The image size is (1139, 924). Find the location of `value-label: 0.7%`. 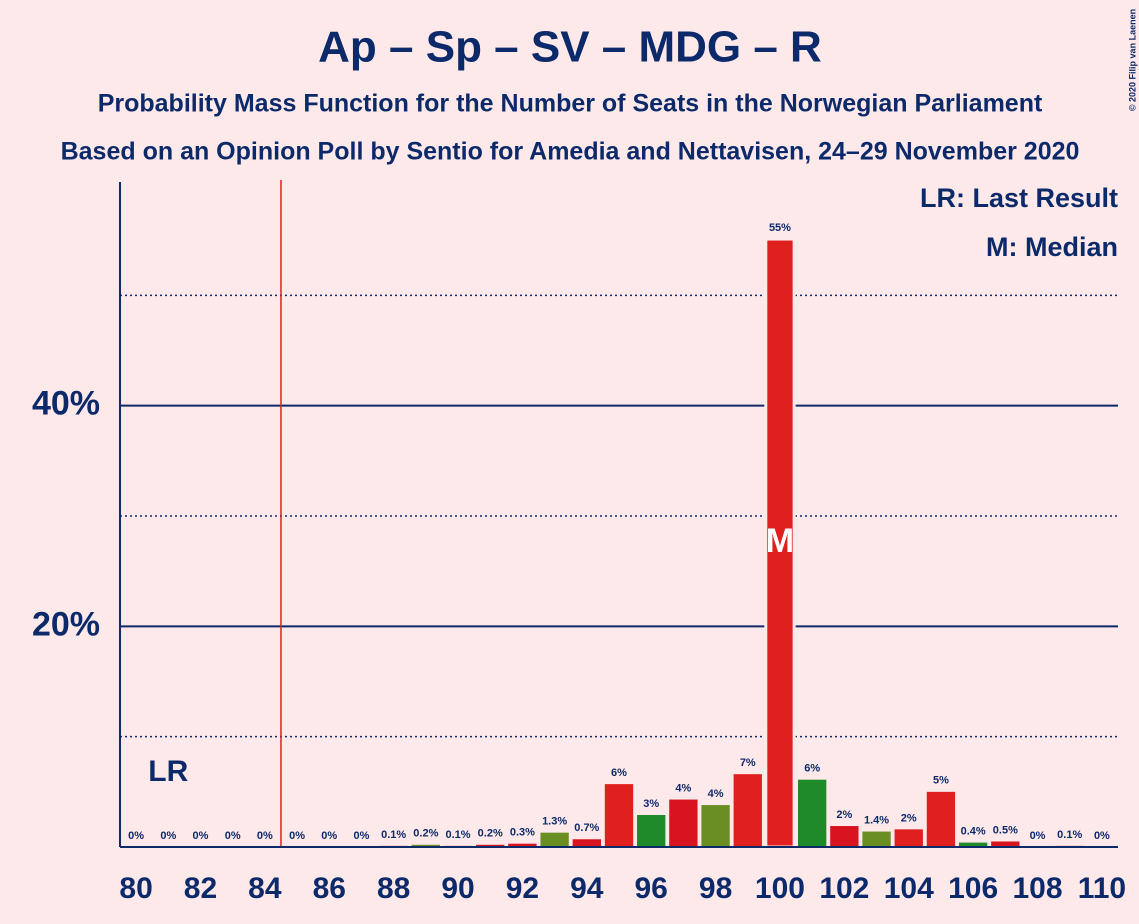

value-label: 0.7% is located at coordinates (586, 828).